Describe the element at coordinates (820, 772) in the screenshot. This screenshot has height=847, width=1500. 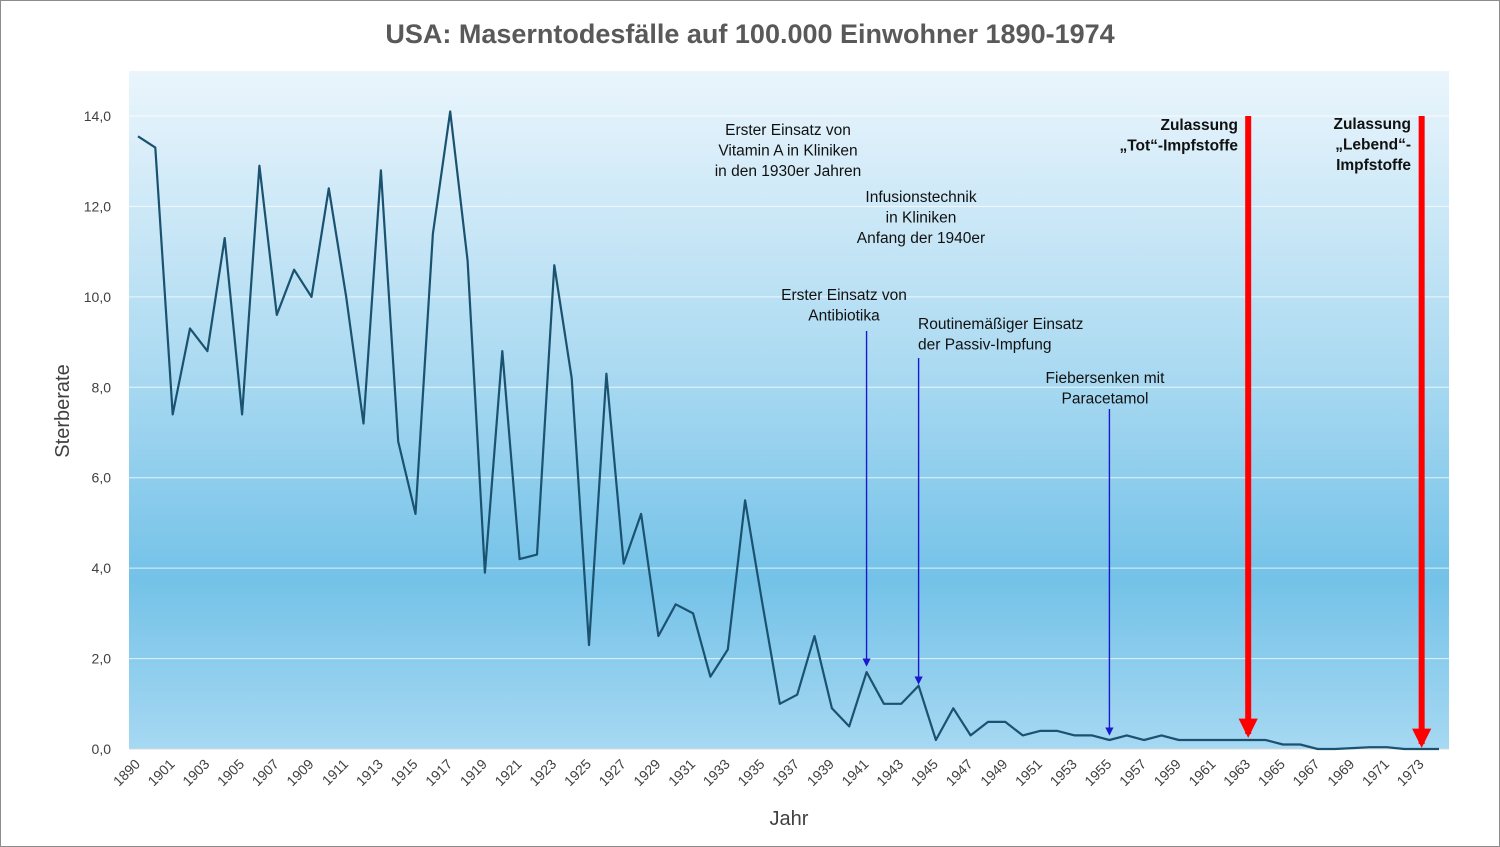
I see `x-tick-label: 1939` at that location.